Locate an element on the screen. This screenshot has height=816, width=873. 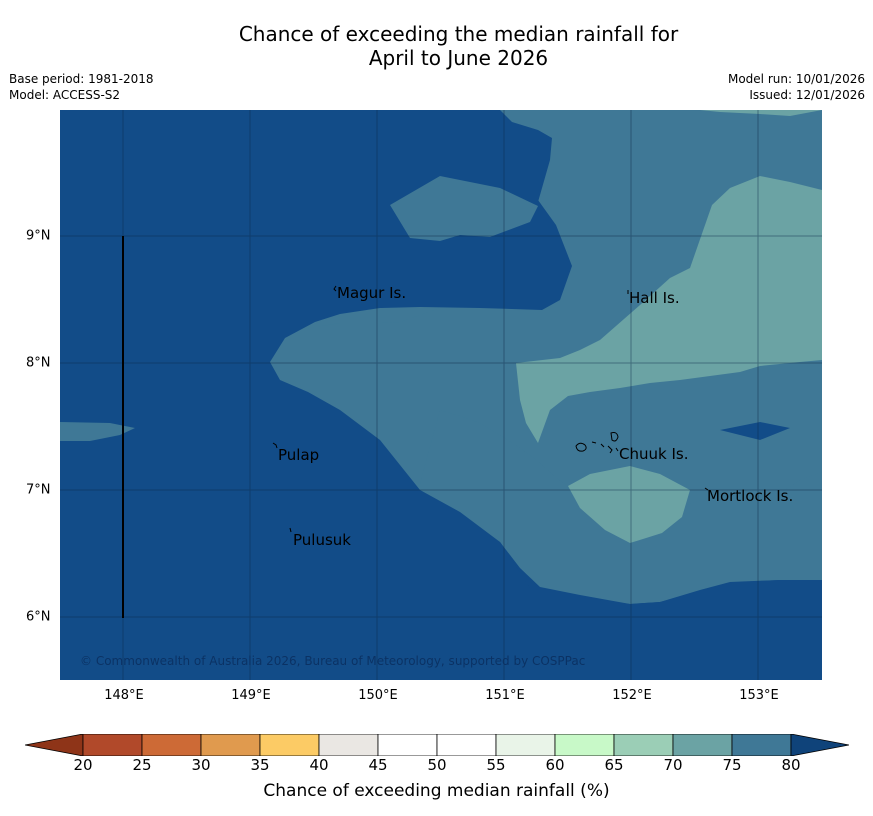
pulusuk-island-shape is located at coordinates (290, 530).